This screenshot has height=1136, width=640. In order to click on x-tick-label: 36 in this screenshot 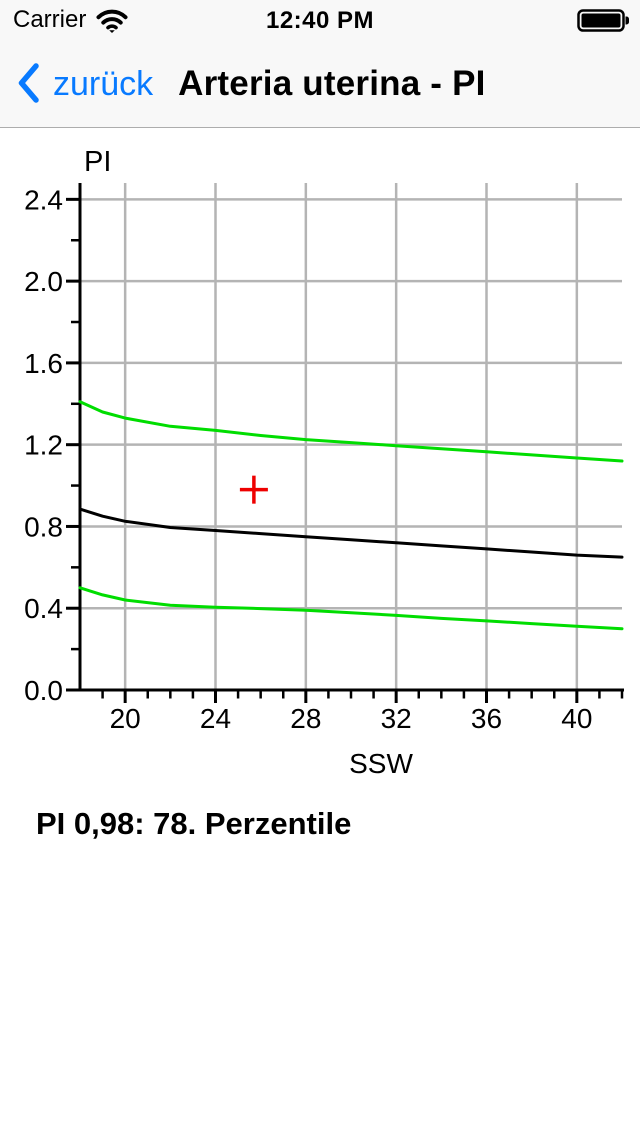, I will do `click(486, 718)`.